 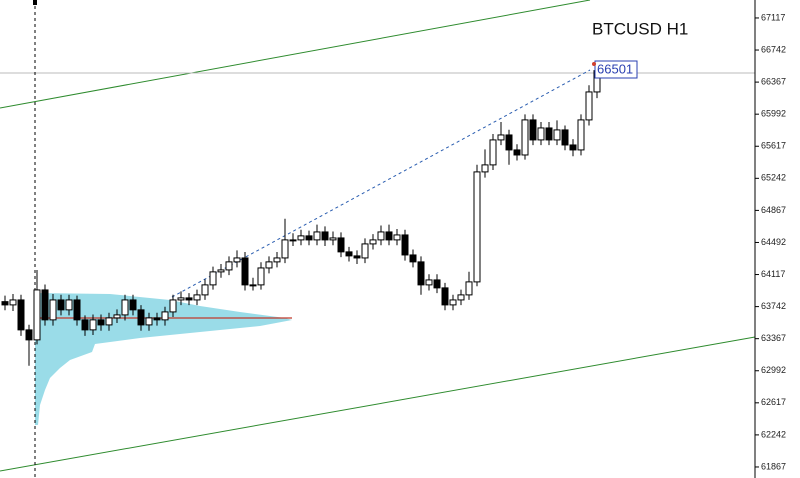 I want to click on y-tick-label: 64867, so click(x=773, y=210).